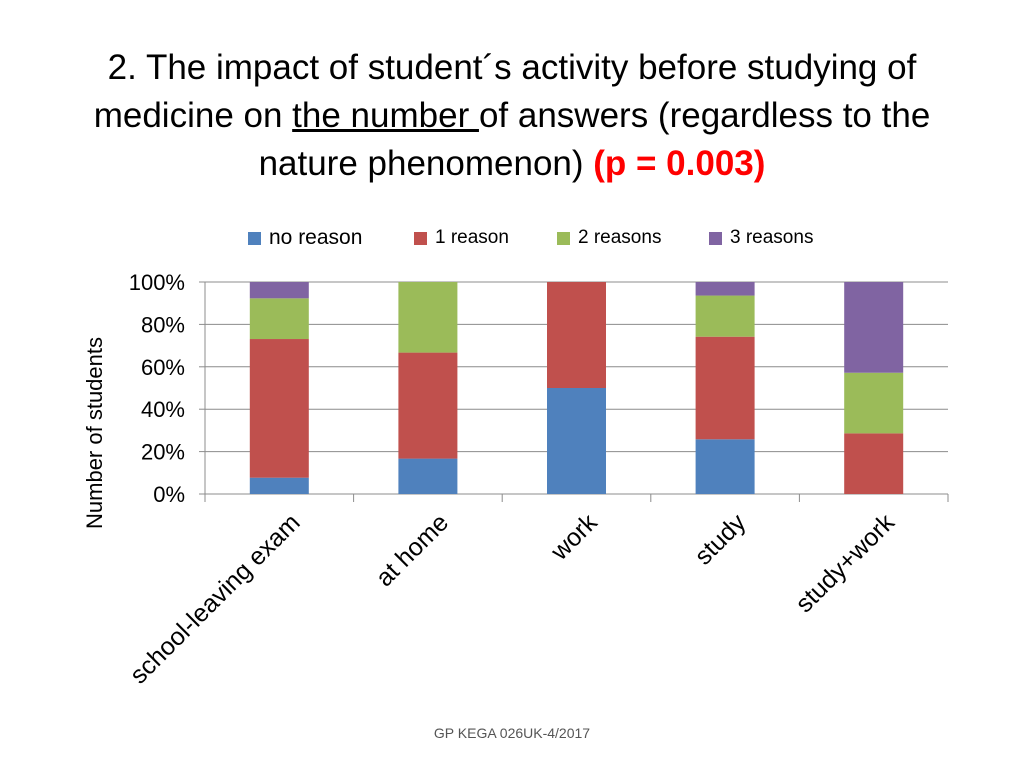 This screenshot has height=768, width=1024. I want to click on legend-item-no-reason: no reason, so click(305, 238).